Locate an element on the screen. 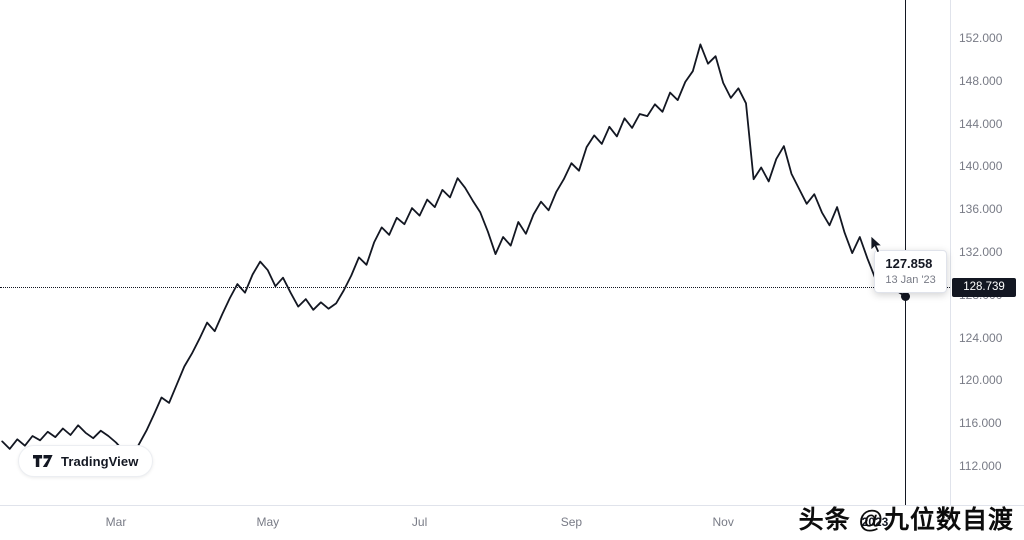 This screenshot has height=540, width=1024. time-axis-label: Nov is located at coordinates (723, 522).